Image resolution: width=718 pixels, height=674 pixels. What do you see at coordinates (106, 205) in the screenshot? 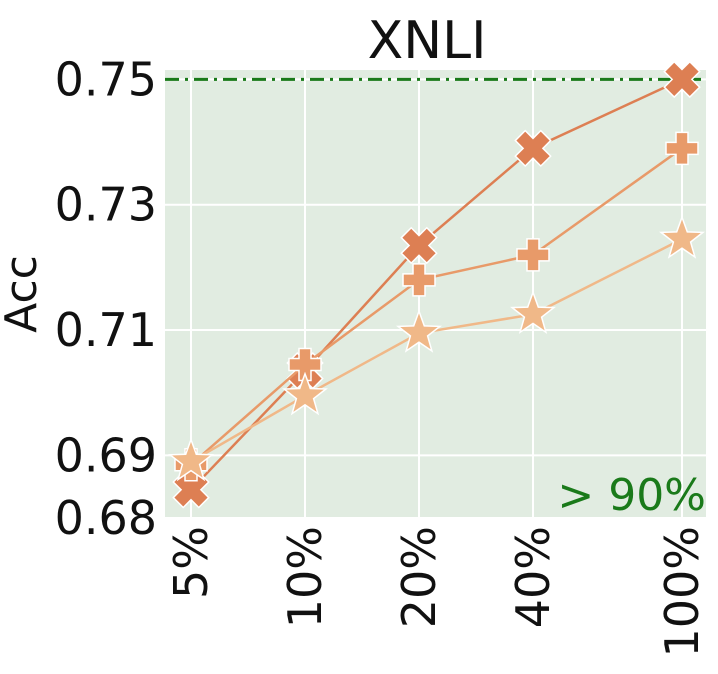
I see `y-tick-label: 0.73` at bounding box center [106, 205].